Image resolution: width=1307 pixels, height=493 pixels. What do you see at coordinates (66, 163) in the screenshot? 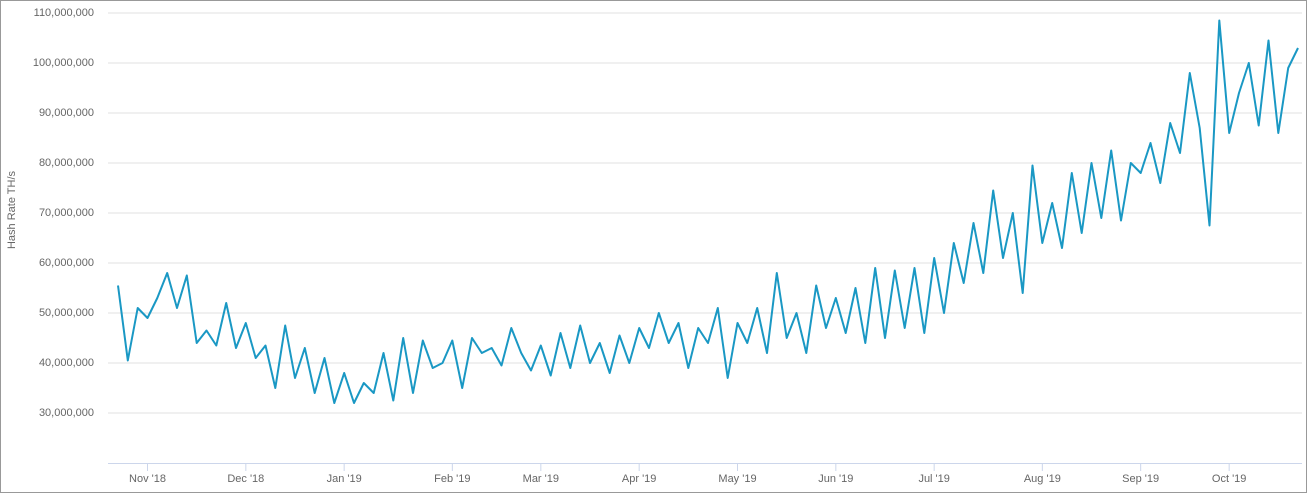
I see `y-tick-label: 80,000,000` at bounding box center [66, 163].